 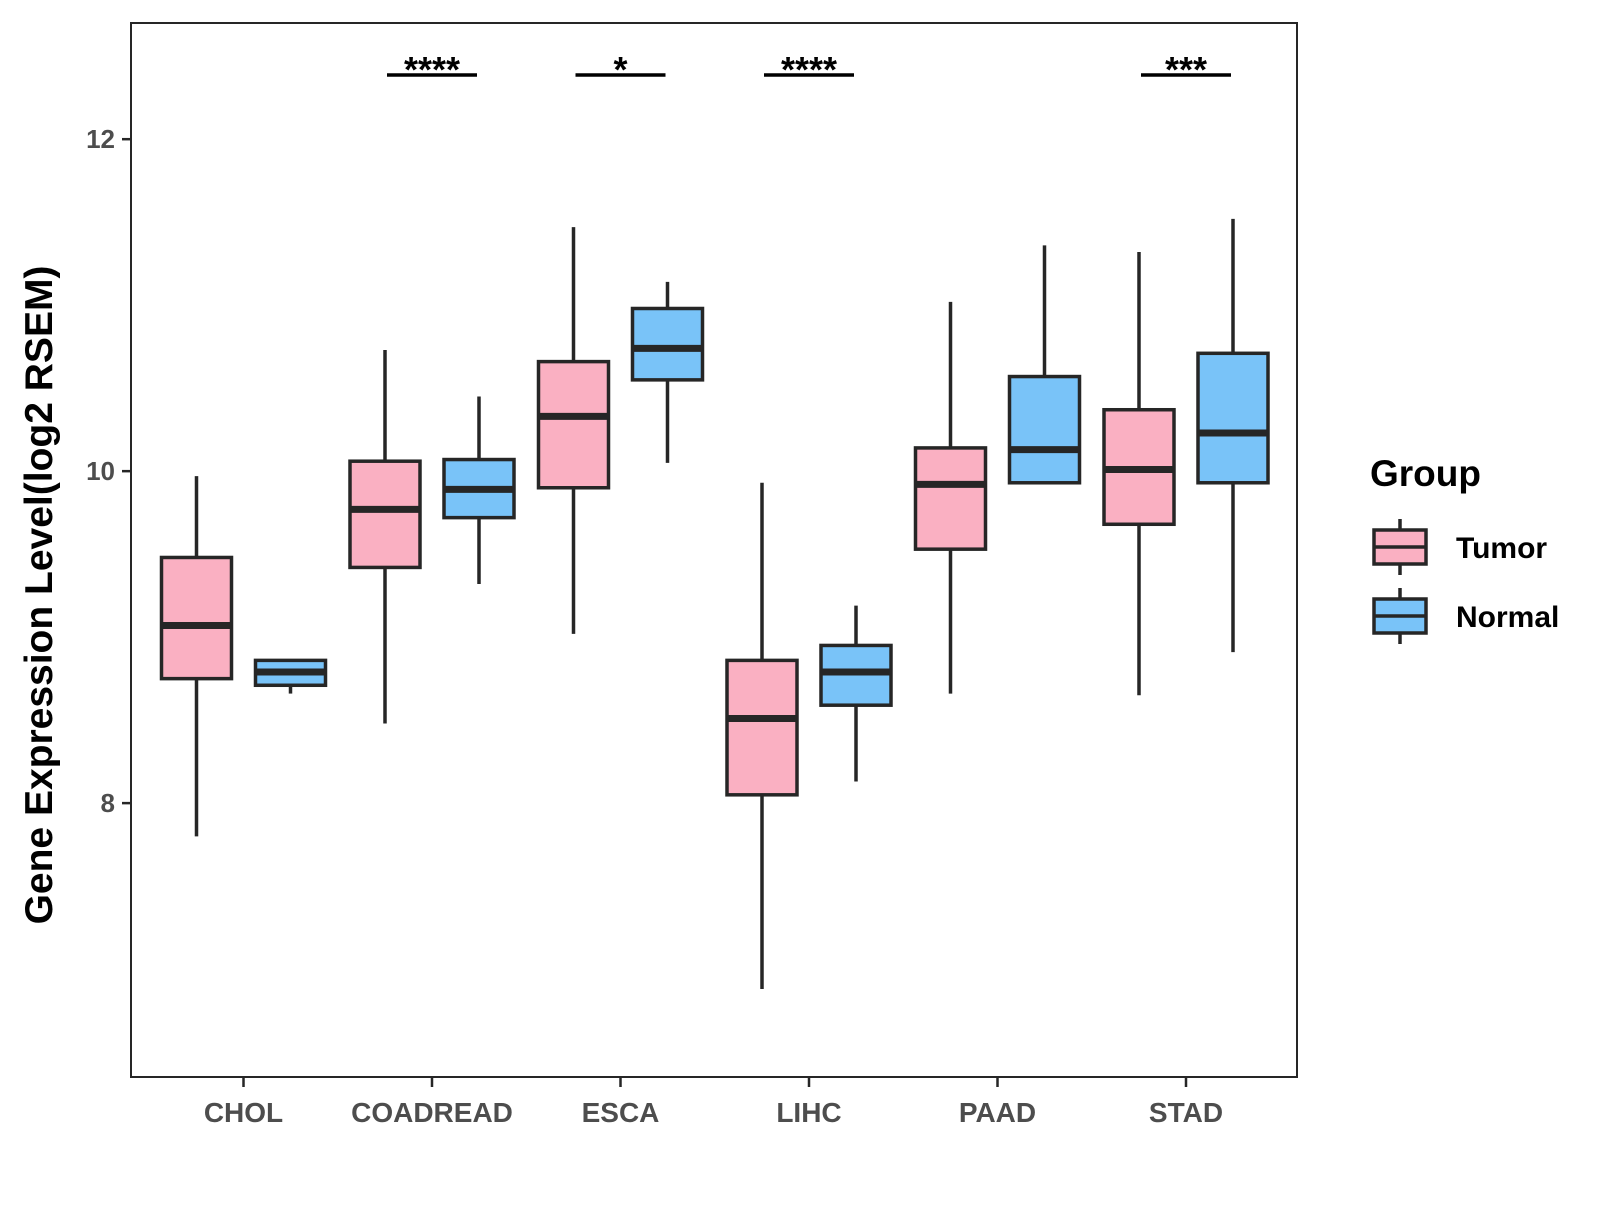 I want to click on significance-label-lihc: ****, so click(x=809, y=69).